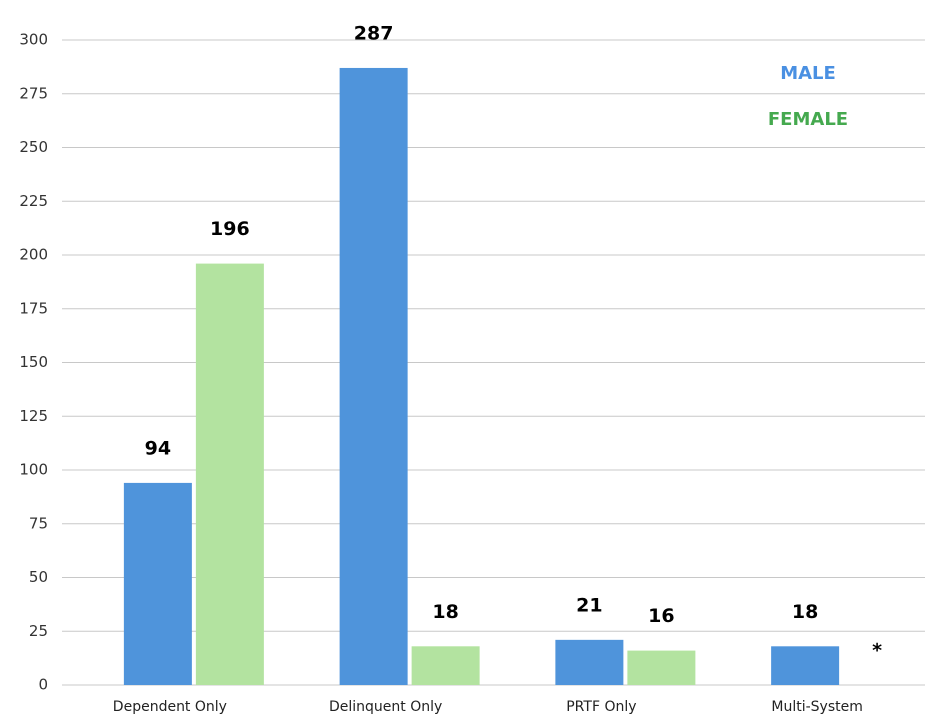 The image size is (930, 717). Describe the element at coordinates (808, 73) in the screenshot. I see `legend-label: MALE` at that location.